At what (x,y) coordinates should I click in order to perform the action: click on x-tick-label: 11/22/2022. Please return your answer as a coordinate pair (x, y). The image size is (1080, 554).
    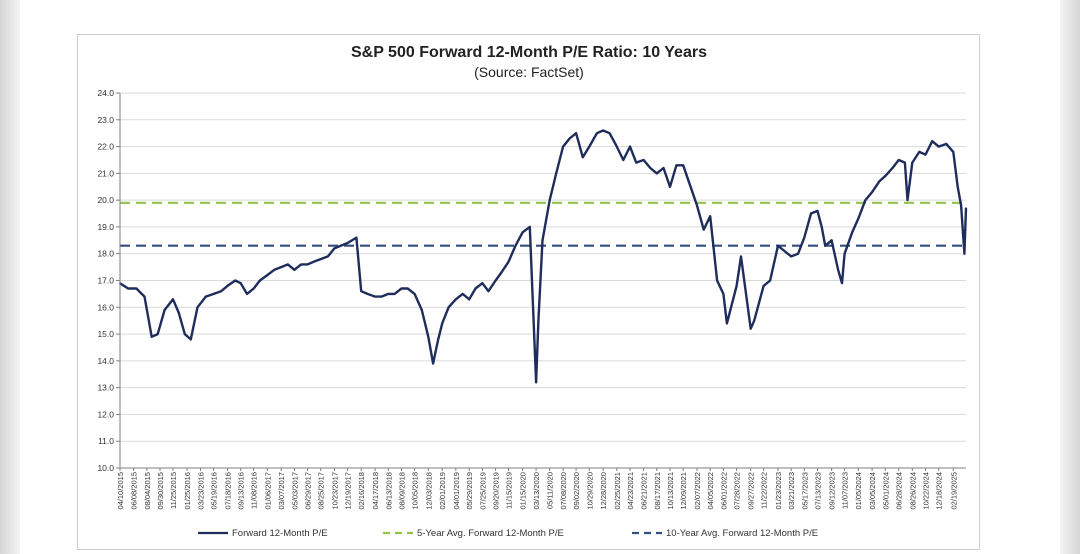
    Looking at the image, I should click on (764, 490).